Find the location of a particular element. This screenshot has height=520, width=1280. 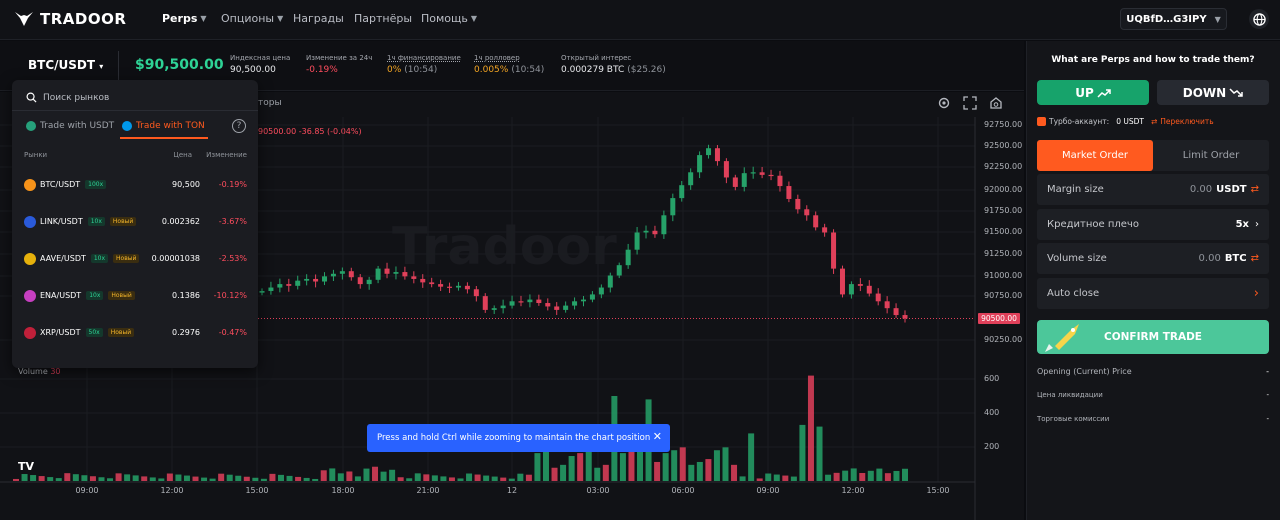

nav-rewards: Награды is located at coordinates (318, 18).